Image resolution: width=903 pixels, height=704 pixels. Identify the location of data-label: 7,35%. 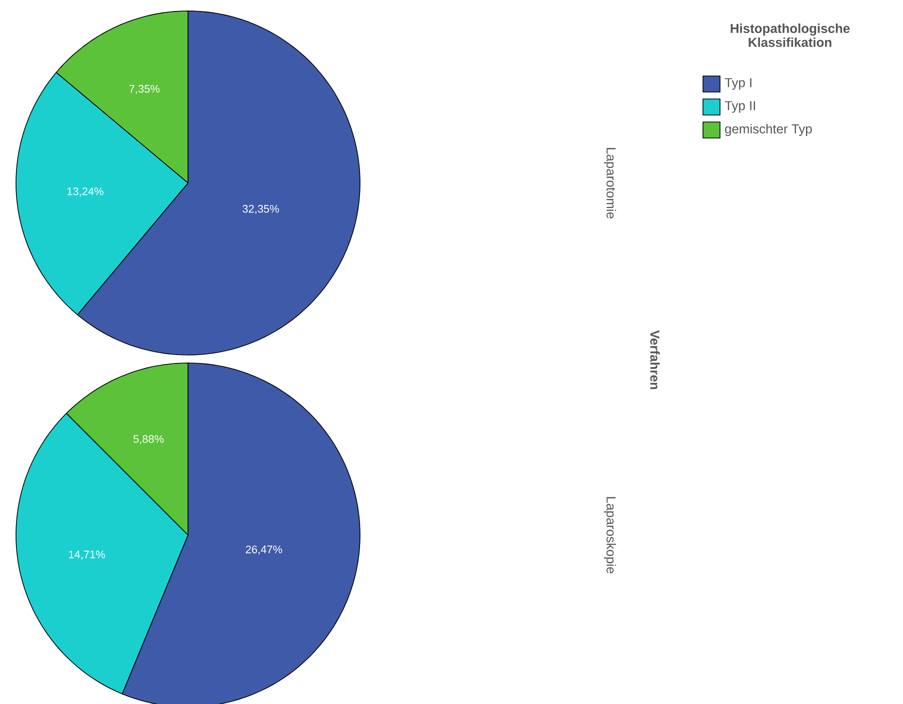
(144, 89).